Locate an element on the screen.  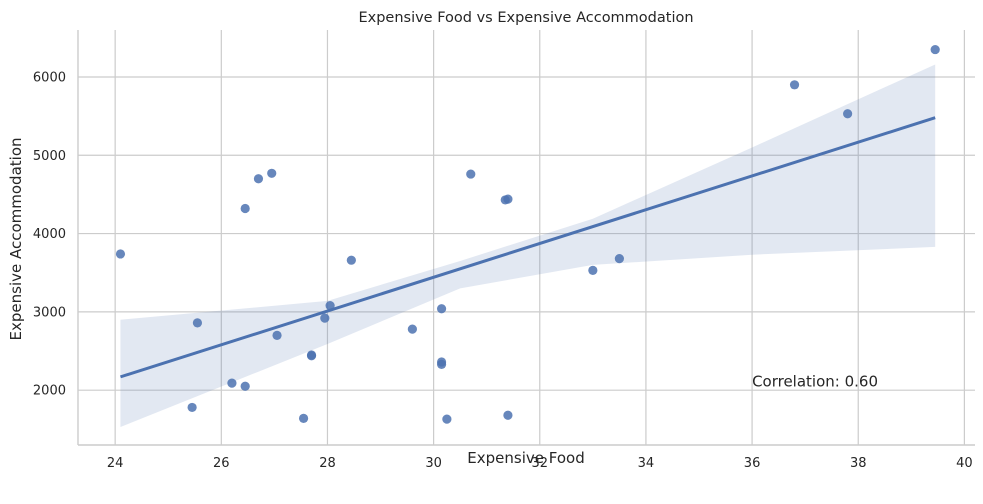
y-tick-label-2: 4000 is located at coordinates (49, 234).